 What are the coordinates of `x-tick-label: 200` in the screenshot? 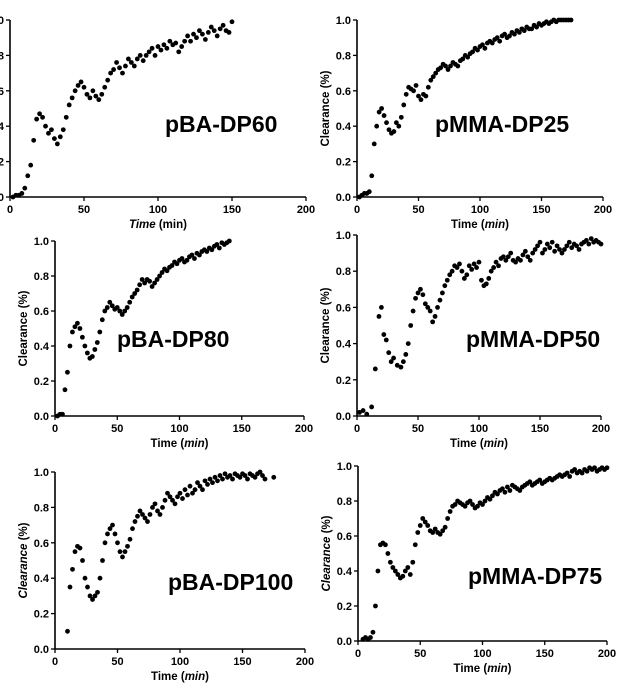 It's located at (305, 662).